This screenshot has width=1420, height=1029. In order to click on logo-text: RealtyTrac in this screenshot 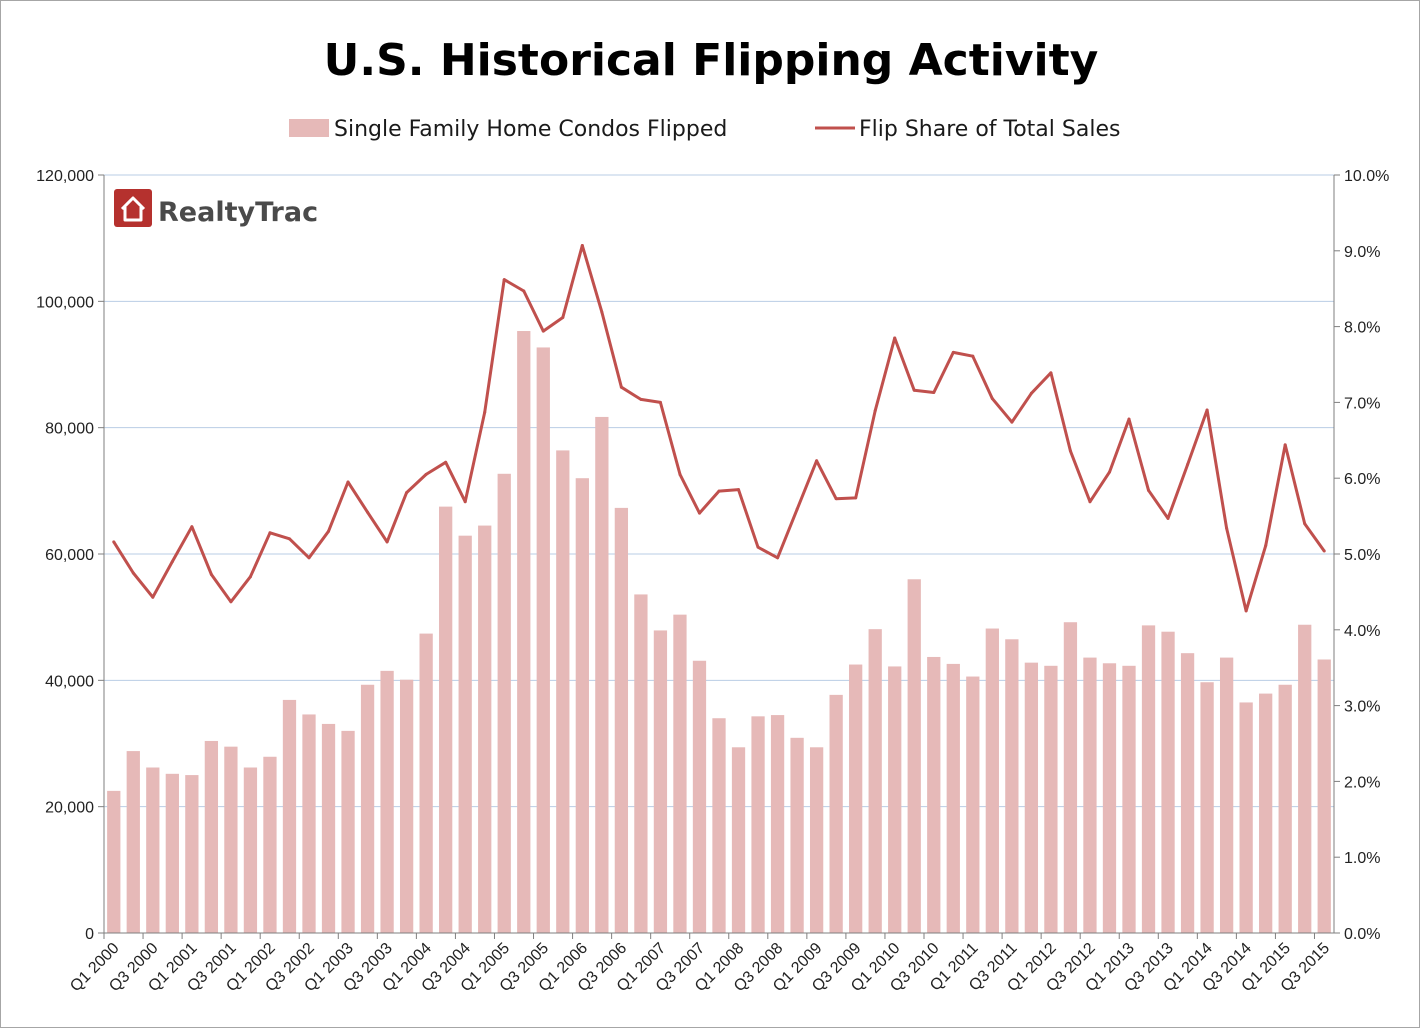, I will do `click(238, 212)`.